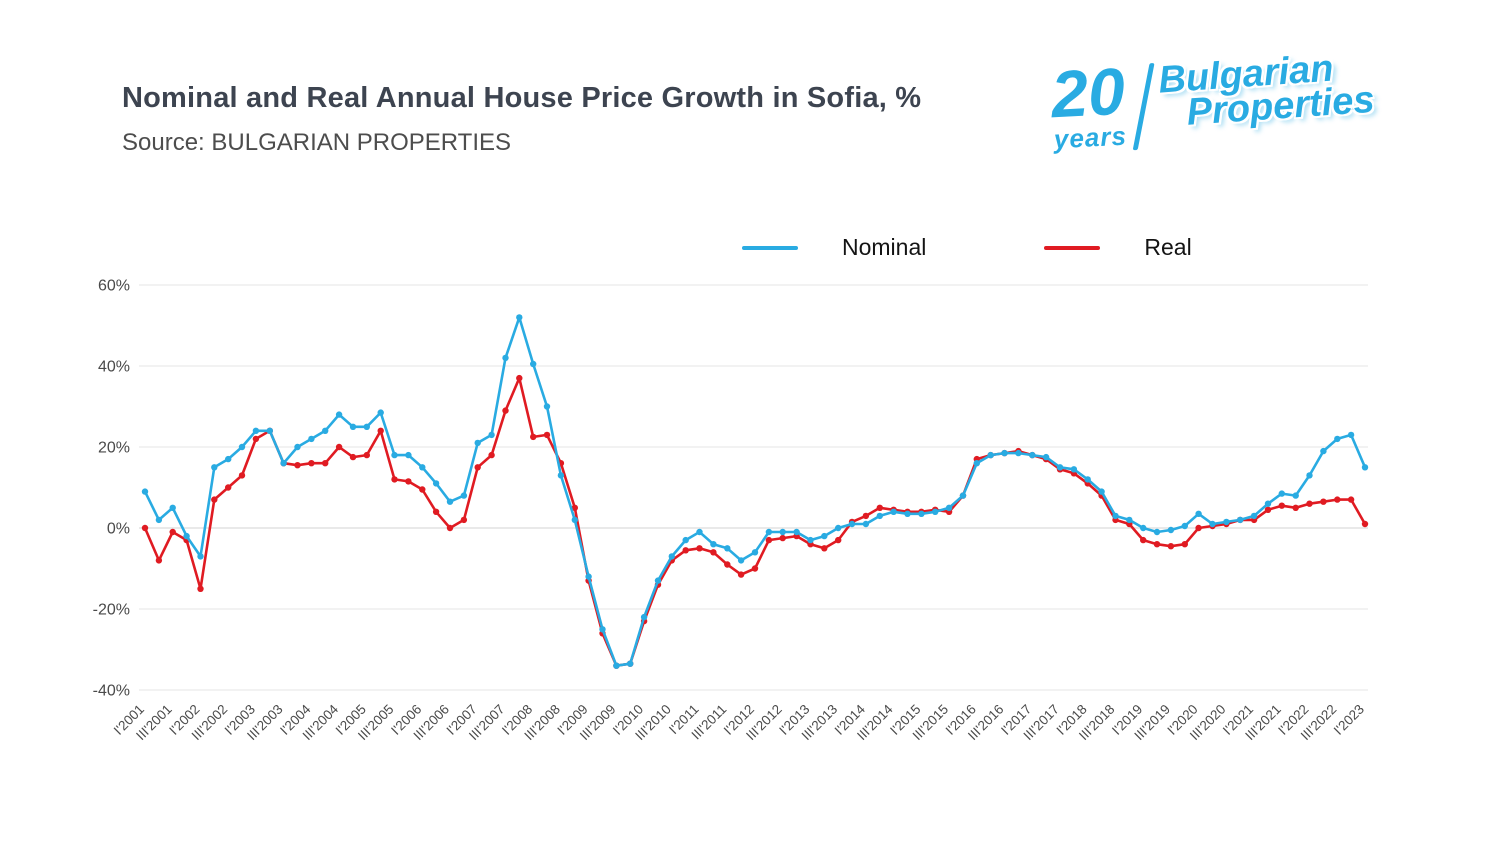 This screenshot has width=1500, height=844. Describe the element at coordinates (1072, 247) in the screenshot. I see `real-line-swatch` at that location.